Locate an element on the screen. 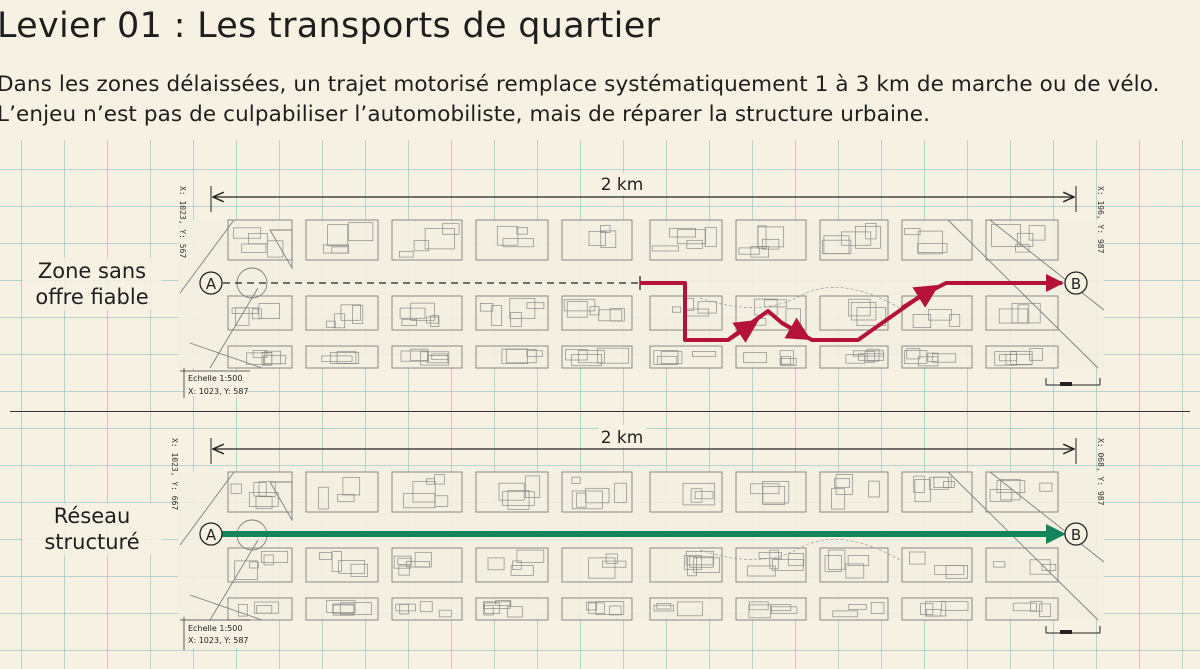  page-title: Levier 01 : Les transports de quartier is located at coordinates (330, 26).